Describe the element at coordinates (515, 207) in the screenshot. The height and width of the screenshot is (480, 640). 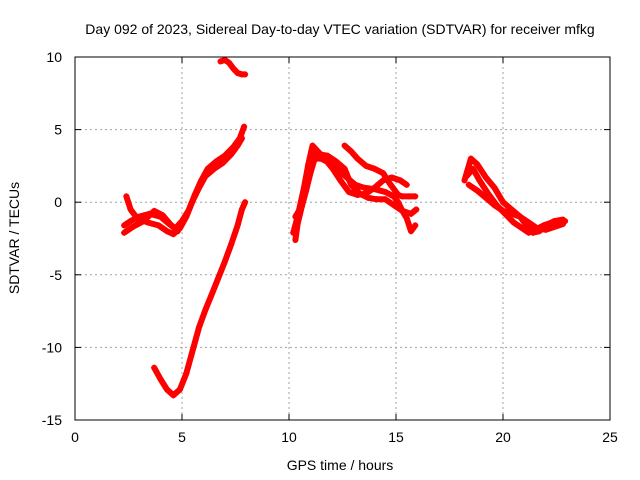
I see `series-track-l` at that location.